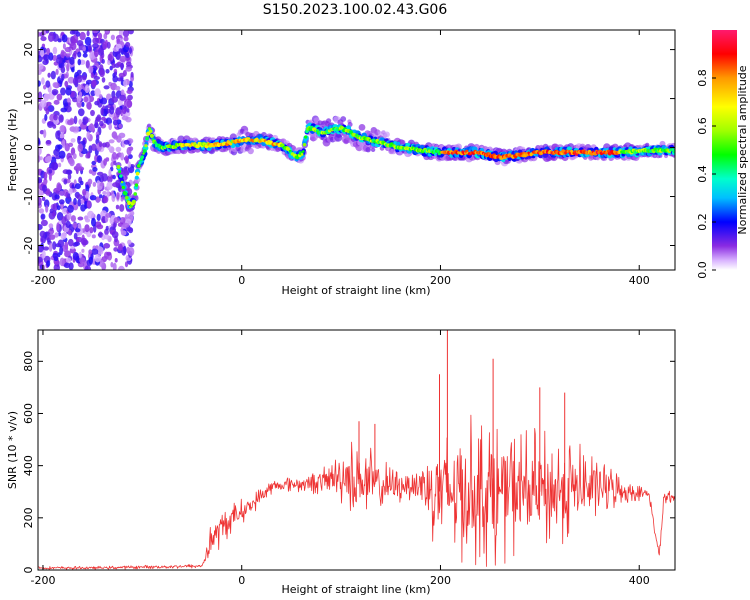 Image resolution: width=750 pixels, height=600 pixels. What do you see at coordinates (724, 150) in the screenshot?
I see `colorbar-gradient` at bounding box center [724, 150].